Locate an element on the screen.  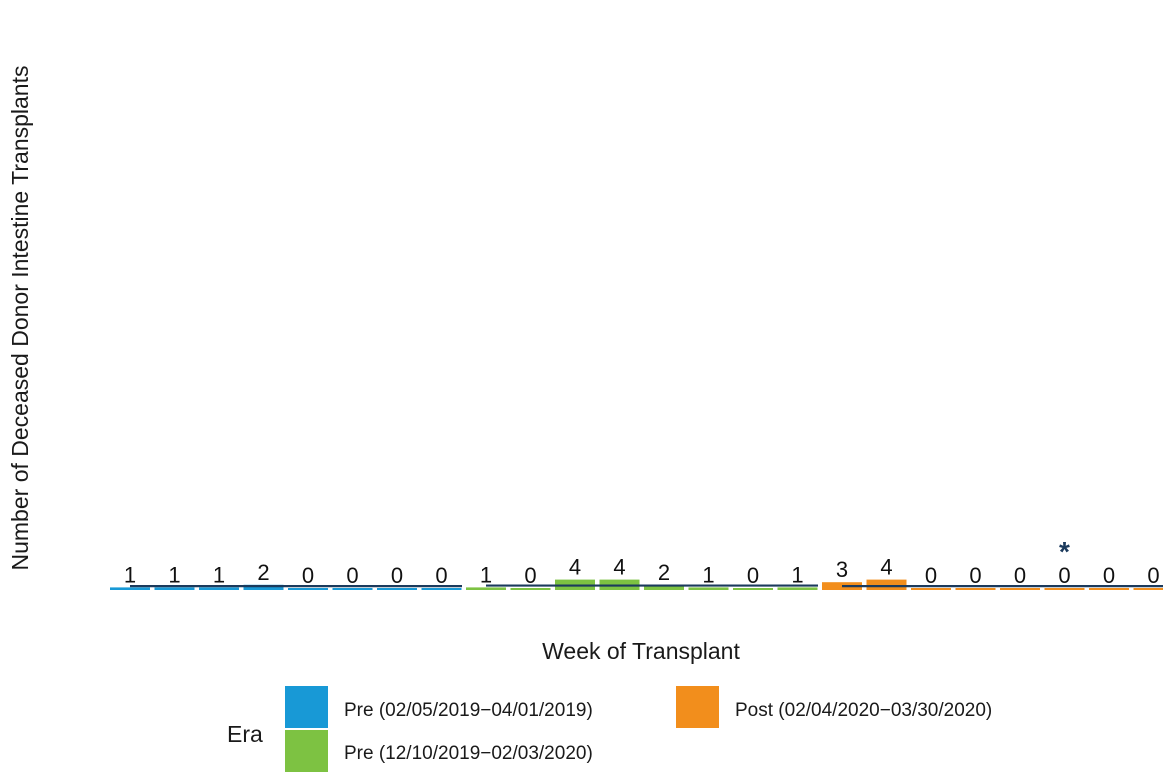
bar-s0-w0 is located at coordinates (130, 588).